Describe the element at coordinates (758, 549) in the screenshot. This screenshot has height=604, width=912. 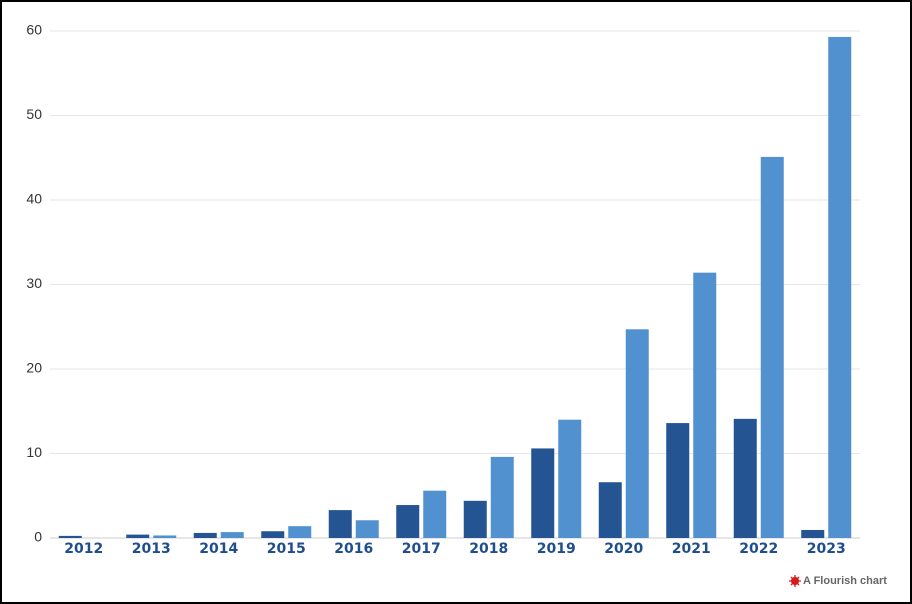
I see `x-tick-label: 2022` at that location.